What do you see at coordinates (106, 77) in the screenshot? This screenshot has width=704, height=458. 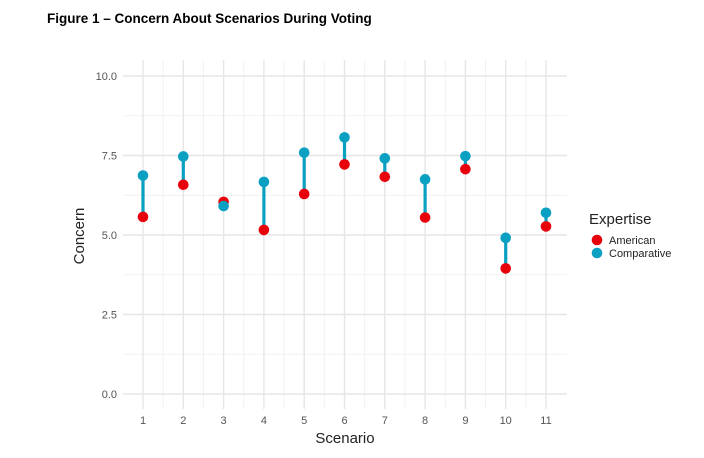 I see `y-tick-label: 10.0` at bounding box center [106, 77].